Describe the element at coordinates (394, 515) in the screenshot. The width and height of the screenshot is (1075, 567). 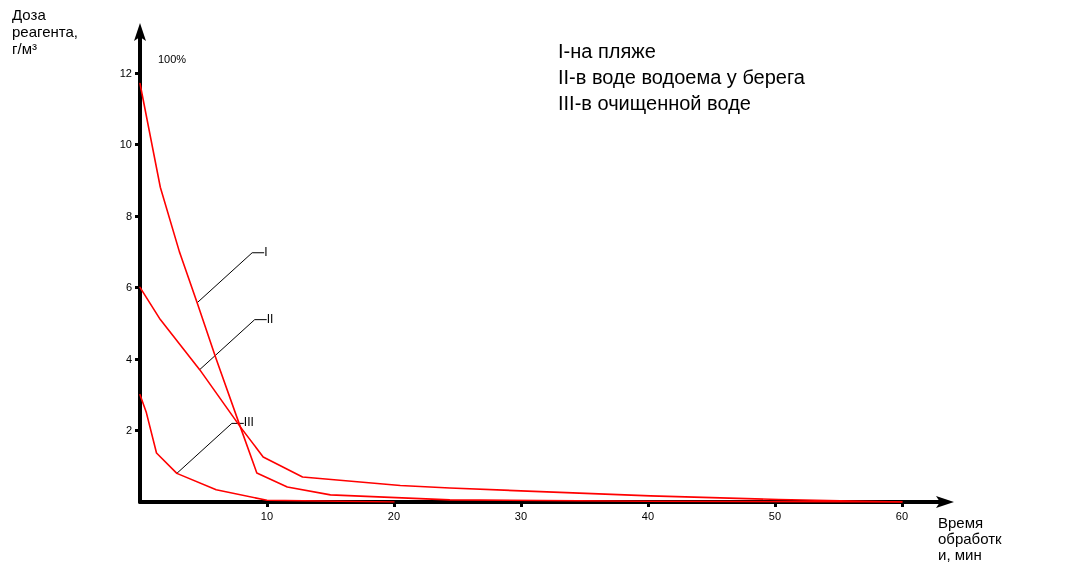
I see `x-tick-label: 20` at that location.